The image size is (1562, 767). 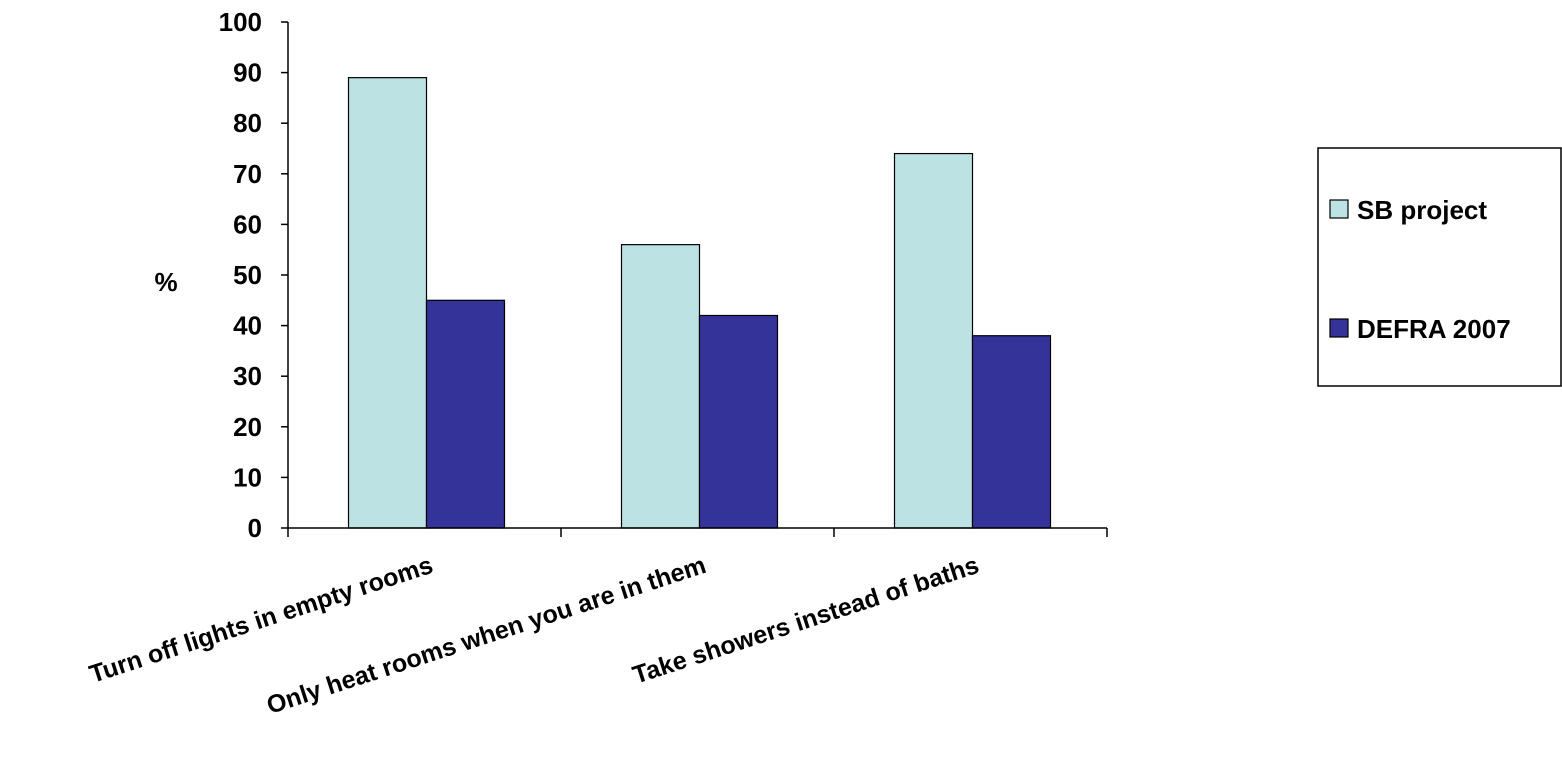 What do you see at coordinates (1434, 329) in the screenshot?
I see `legend-label: DEFRA 2007` at bounding box center [1434, 329].